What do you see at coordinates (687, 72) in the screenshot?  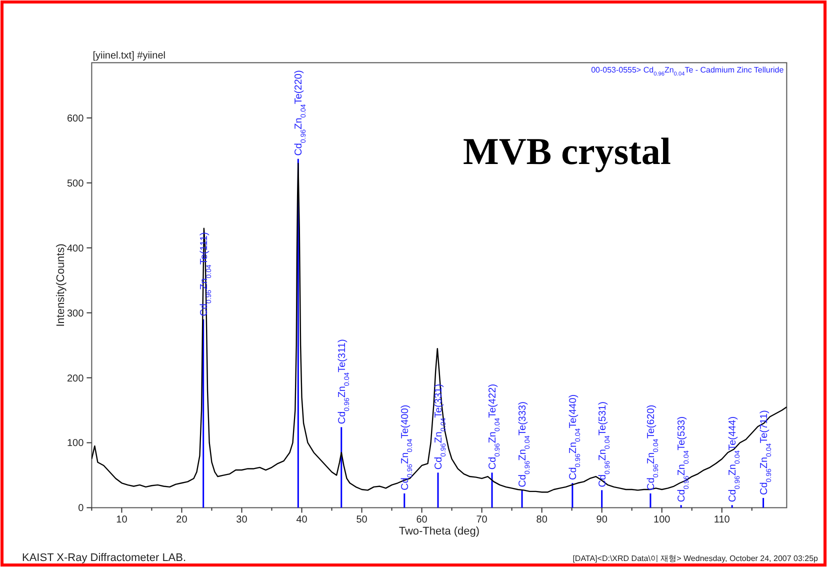 I see `text: 00-053-0555> Cd$_{0.96}$Zn$_{0.04}$Te - Cadmium Zinc Telluride` at bounding box center [687, 72].